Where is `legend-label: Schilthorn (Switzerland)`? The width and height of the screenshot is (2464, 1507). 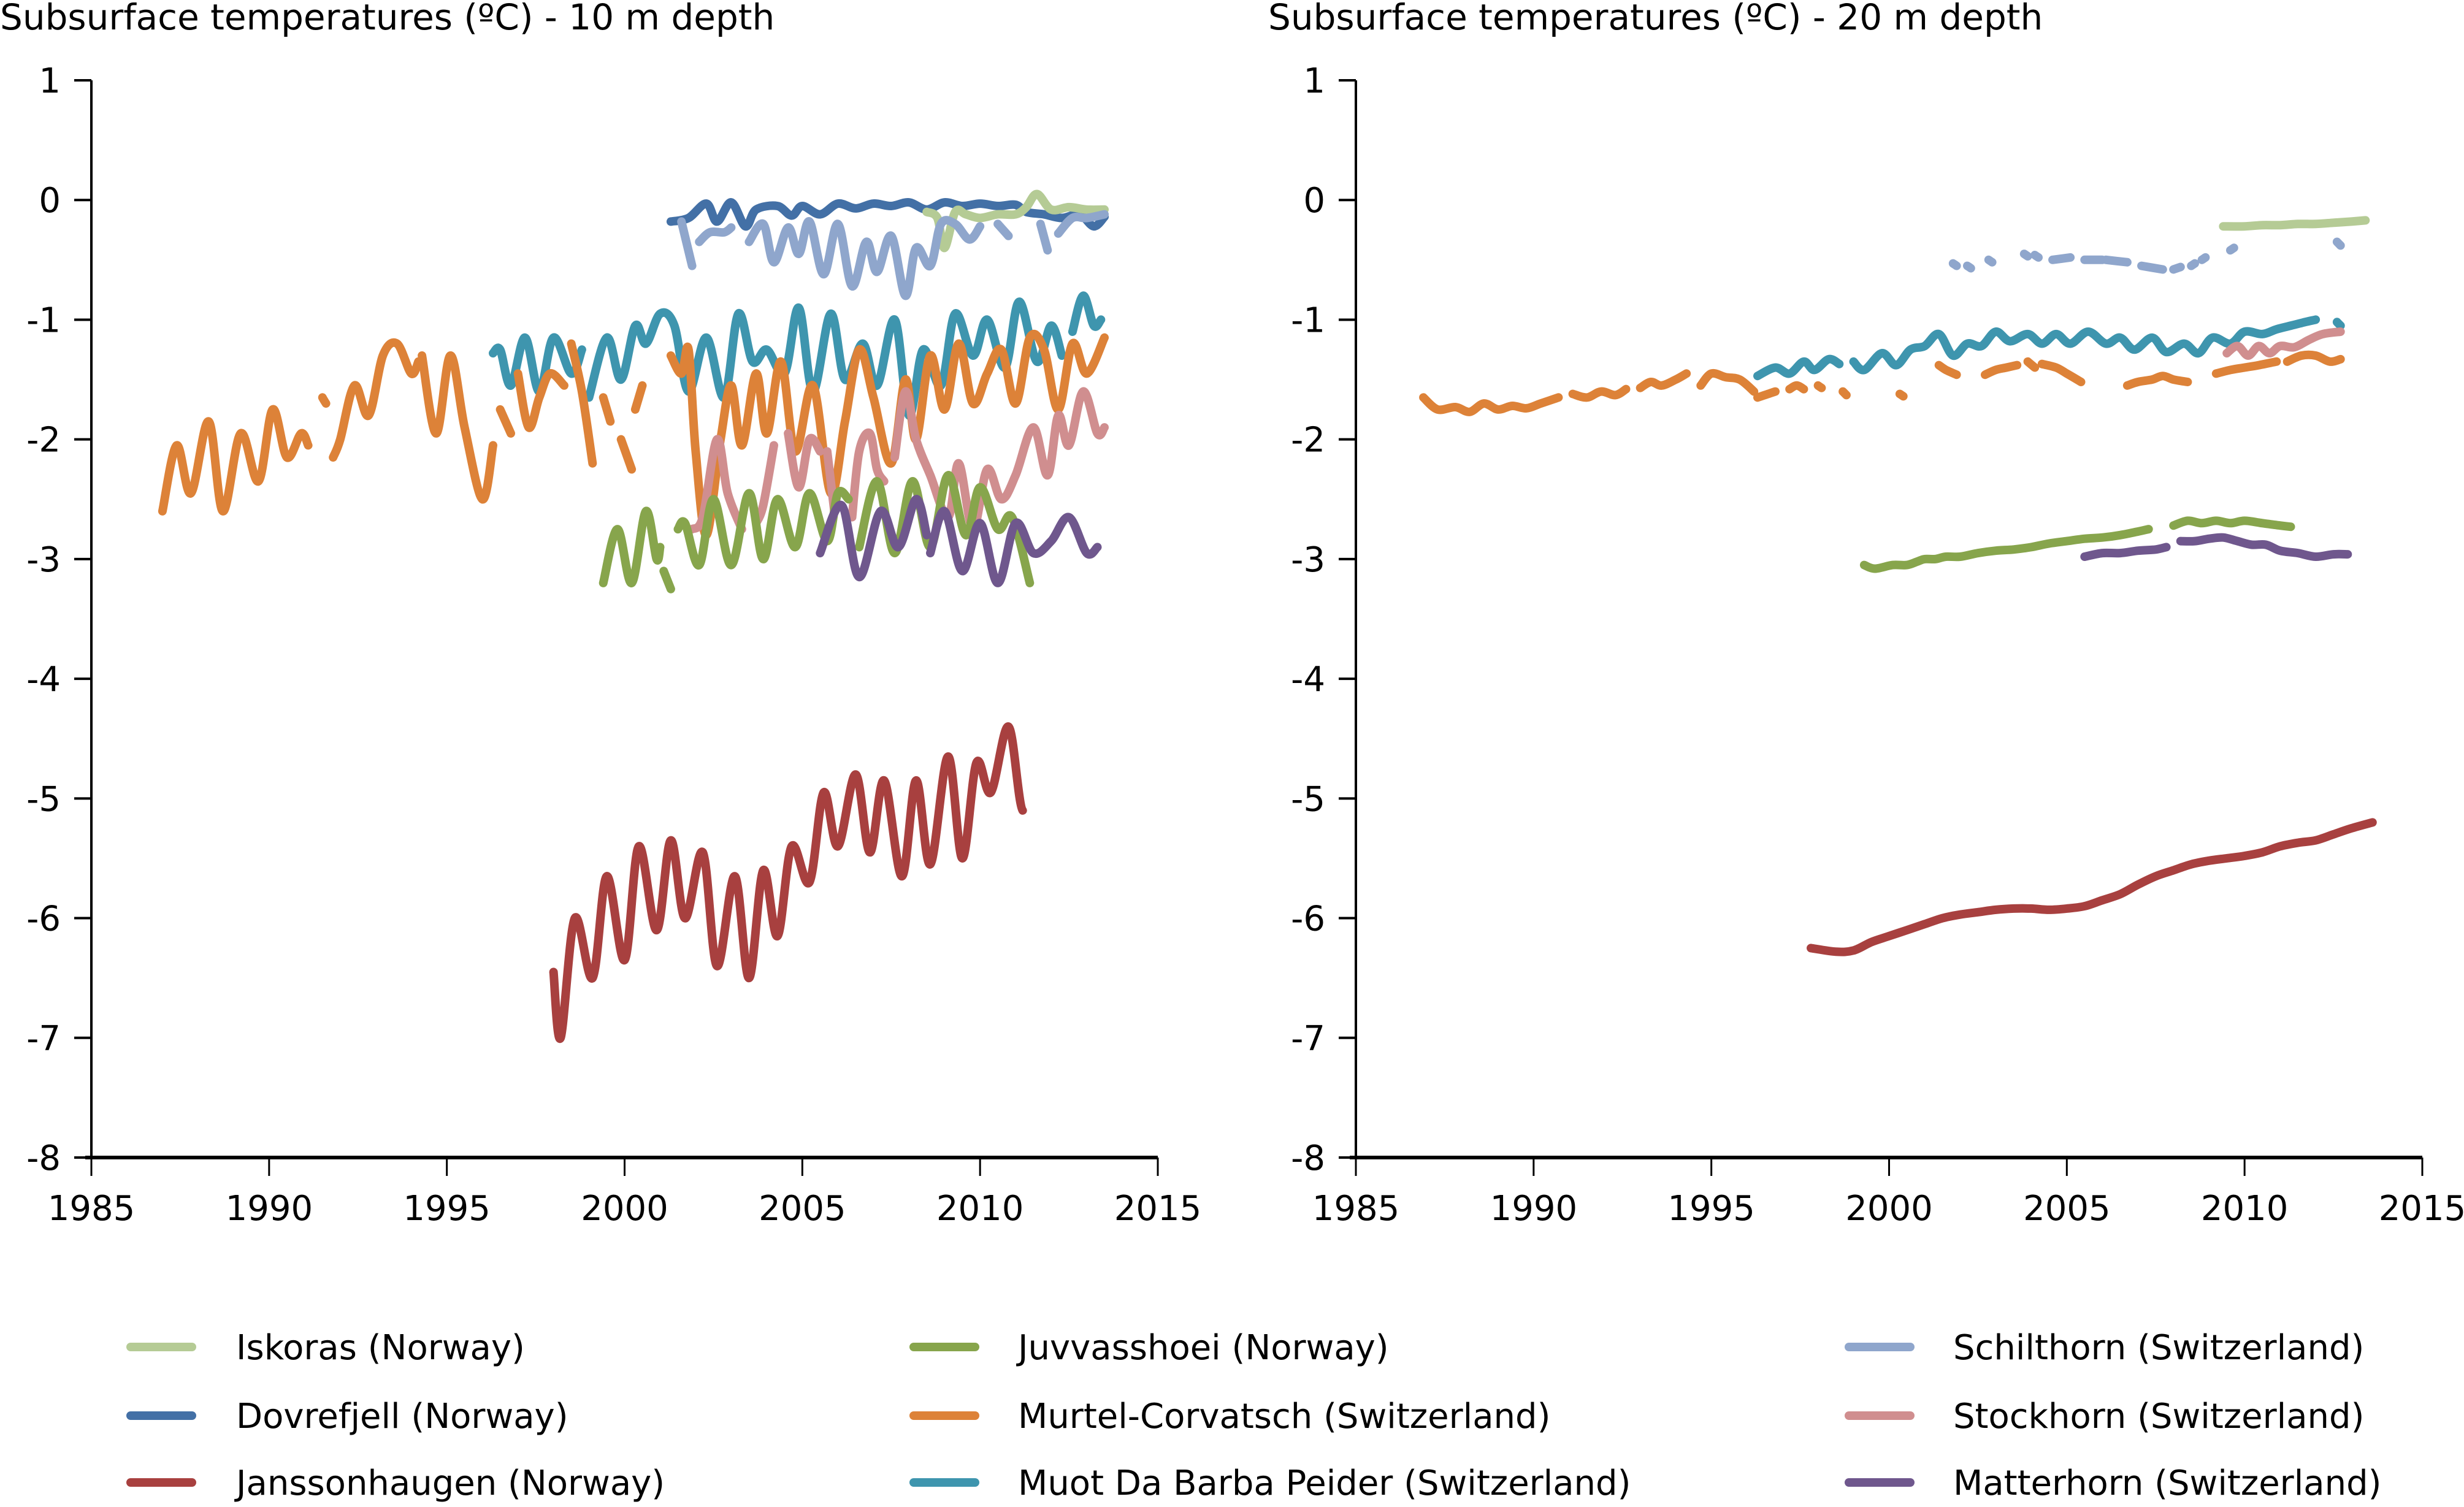
legend-label: Schilthorn (Switzerland) is located at coordinates (2158, 1348).